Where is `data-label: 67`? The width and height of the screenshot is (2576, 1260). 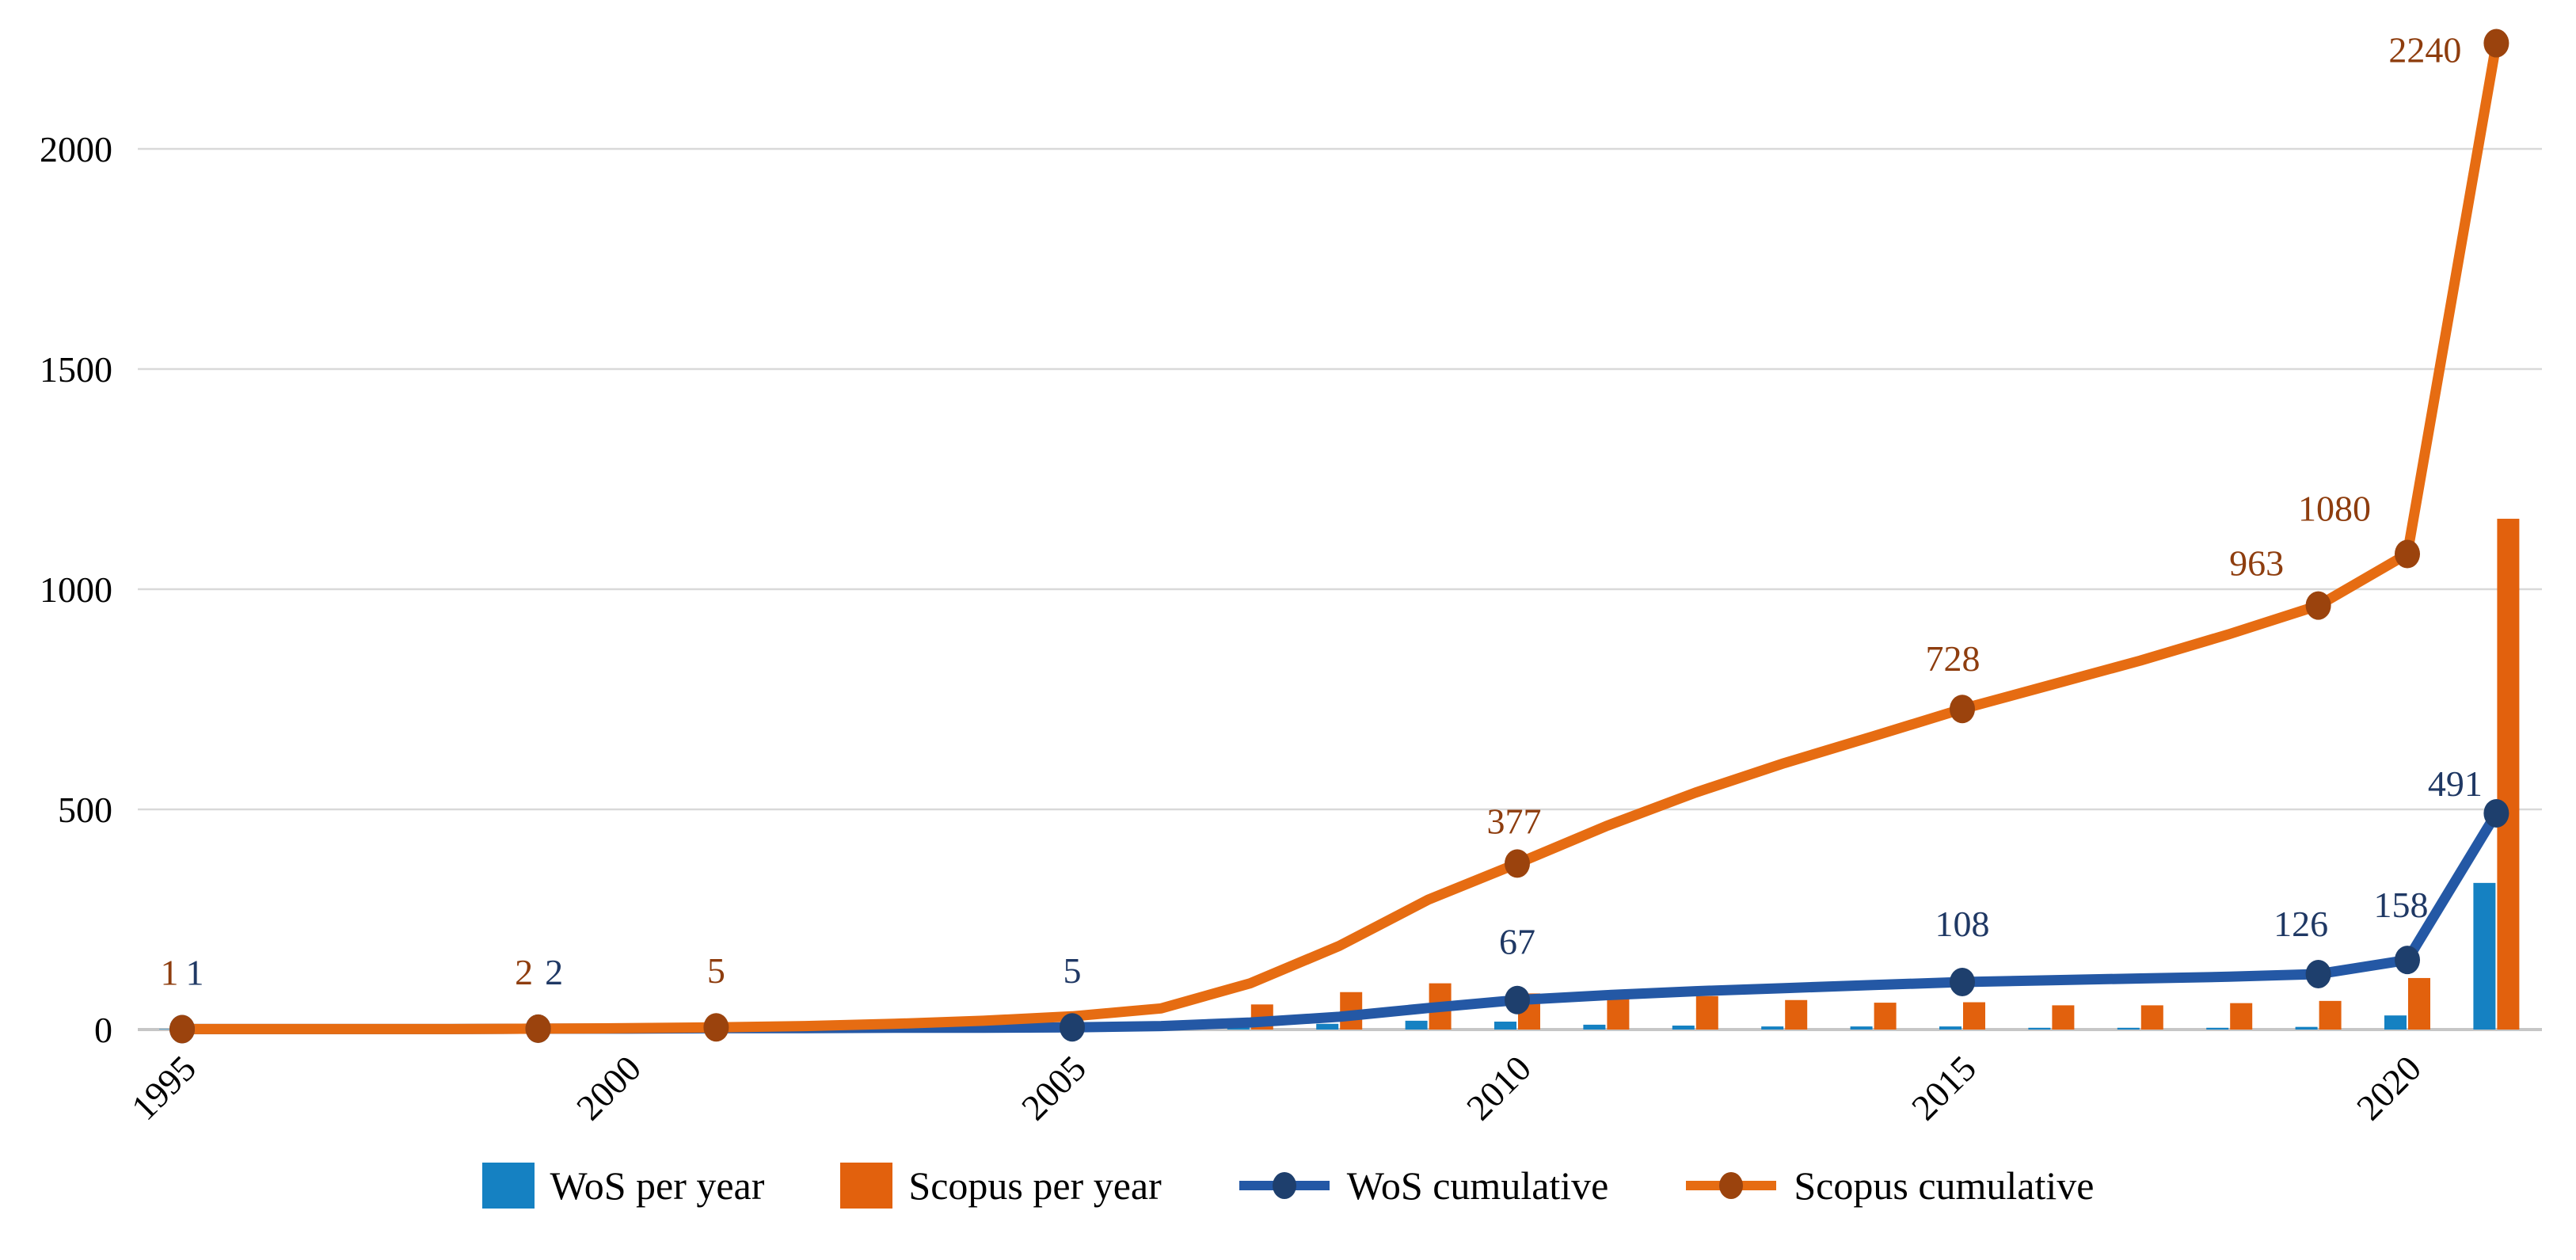
data-label: 67 is located at coordinates (1517, 942).